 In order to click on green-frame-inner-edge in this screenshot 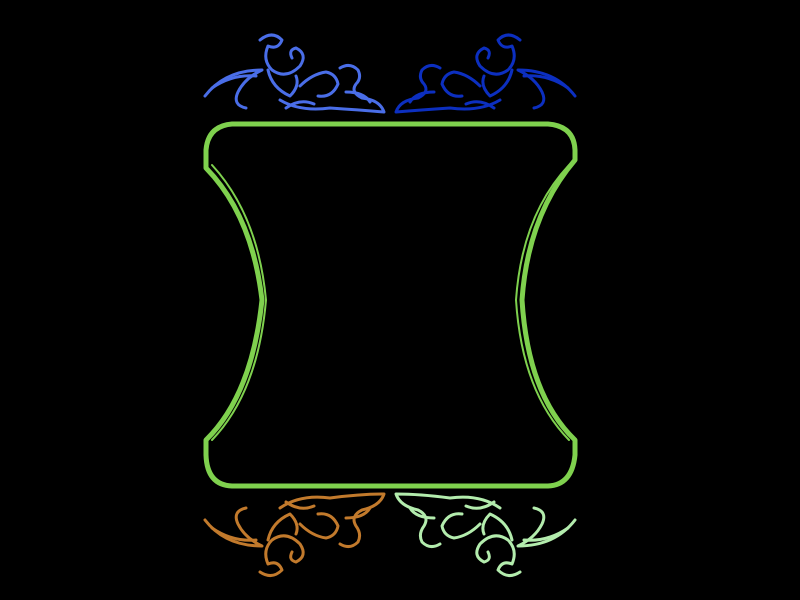, I will do `click(239, 302)`.